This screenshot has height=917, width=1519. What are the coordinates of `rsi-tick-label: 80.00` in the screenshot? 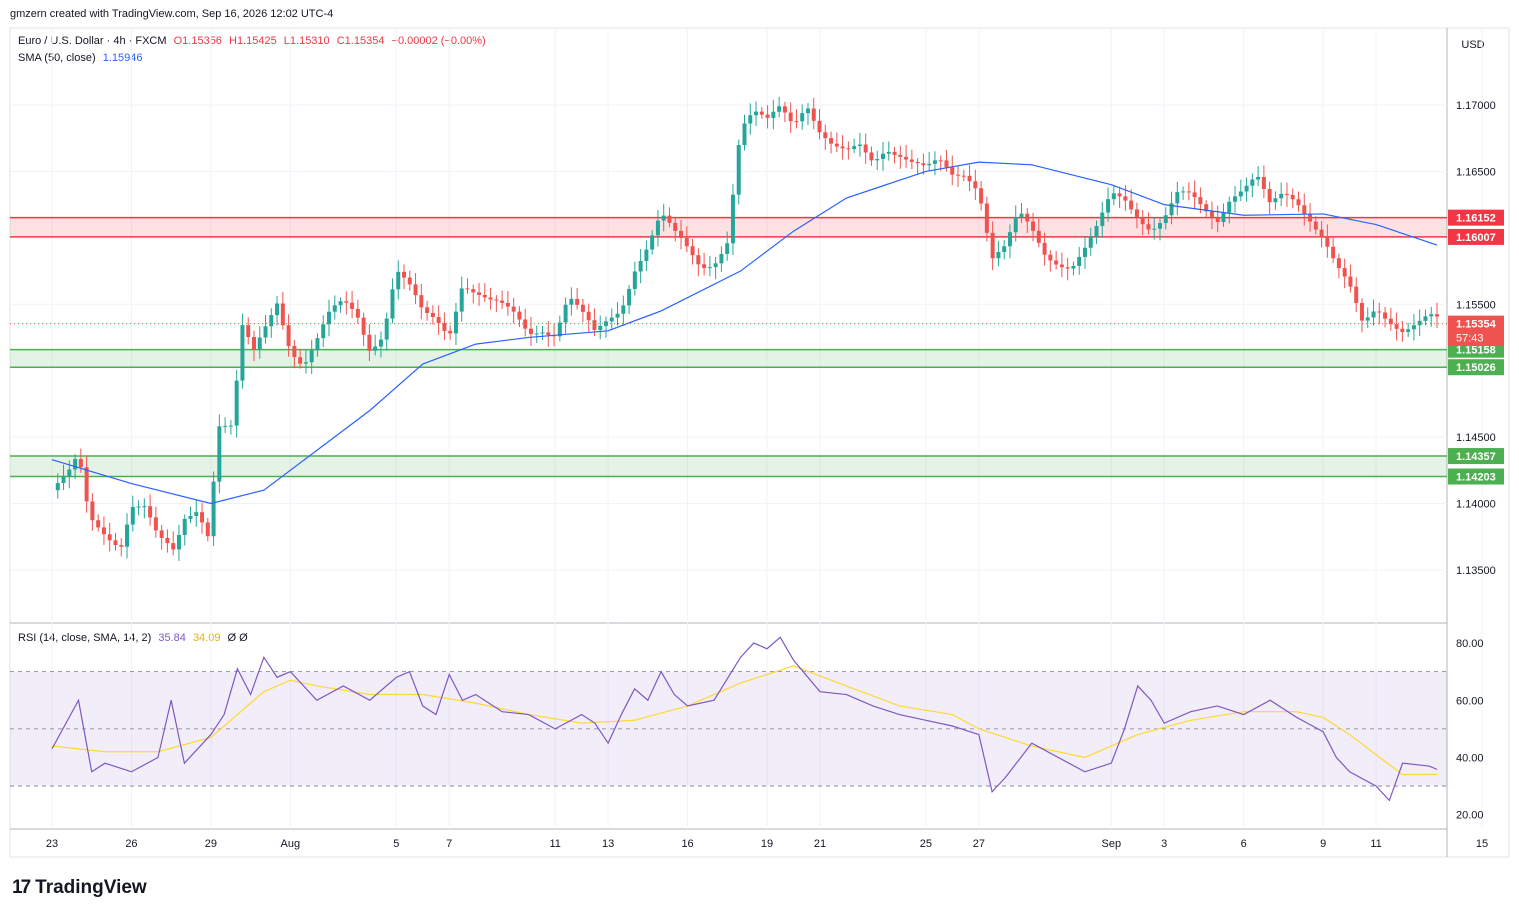 It's located at (1470, 644).